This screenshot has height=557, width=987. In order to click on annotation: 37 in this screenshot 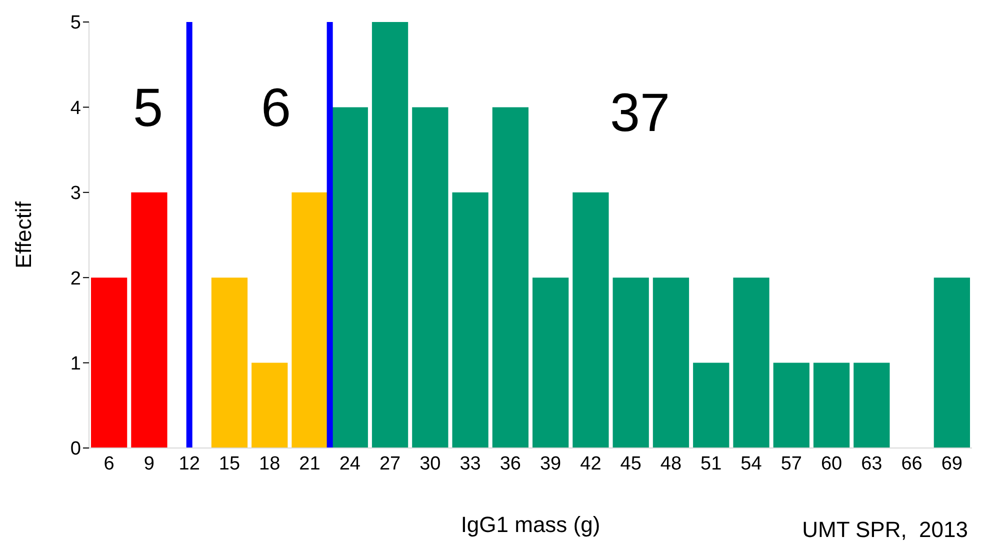, I will do `click(640, 113)`.